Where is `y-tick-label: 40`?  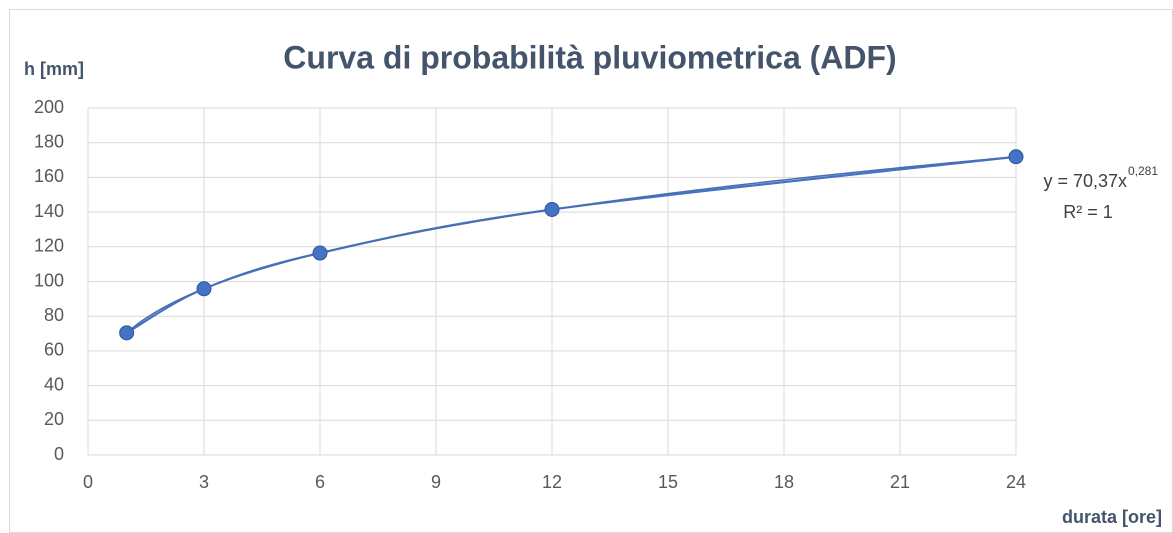
y-tick-label: 40 is located at coordinates (54, 384).